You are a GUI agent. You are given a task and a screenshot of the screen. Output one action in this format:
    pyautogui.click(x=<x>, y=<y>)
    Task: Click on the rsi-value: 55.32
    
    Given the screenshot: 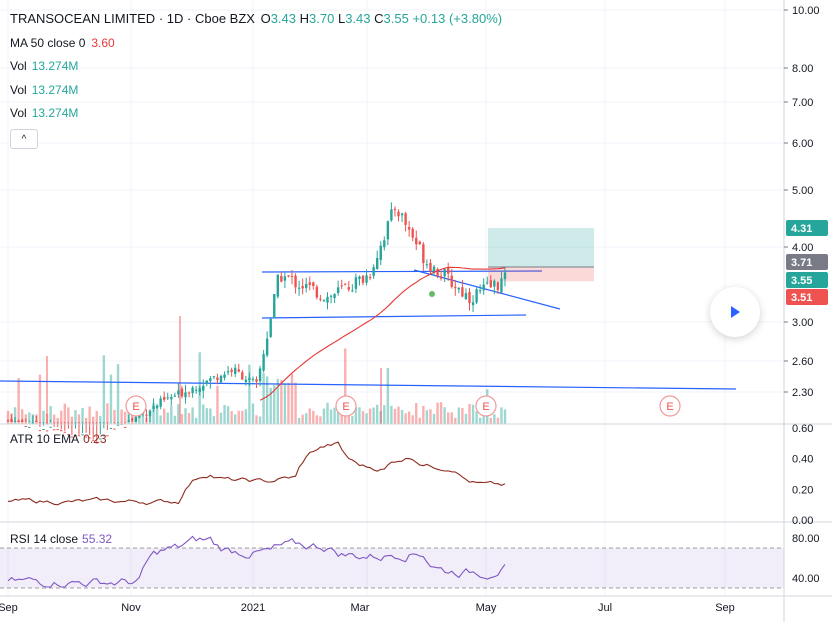 What is the action you would take?
    pyautogui.click(x=97, y=539)
    